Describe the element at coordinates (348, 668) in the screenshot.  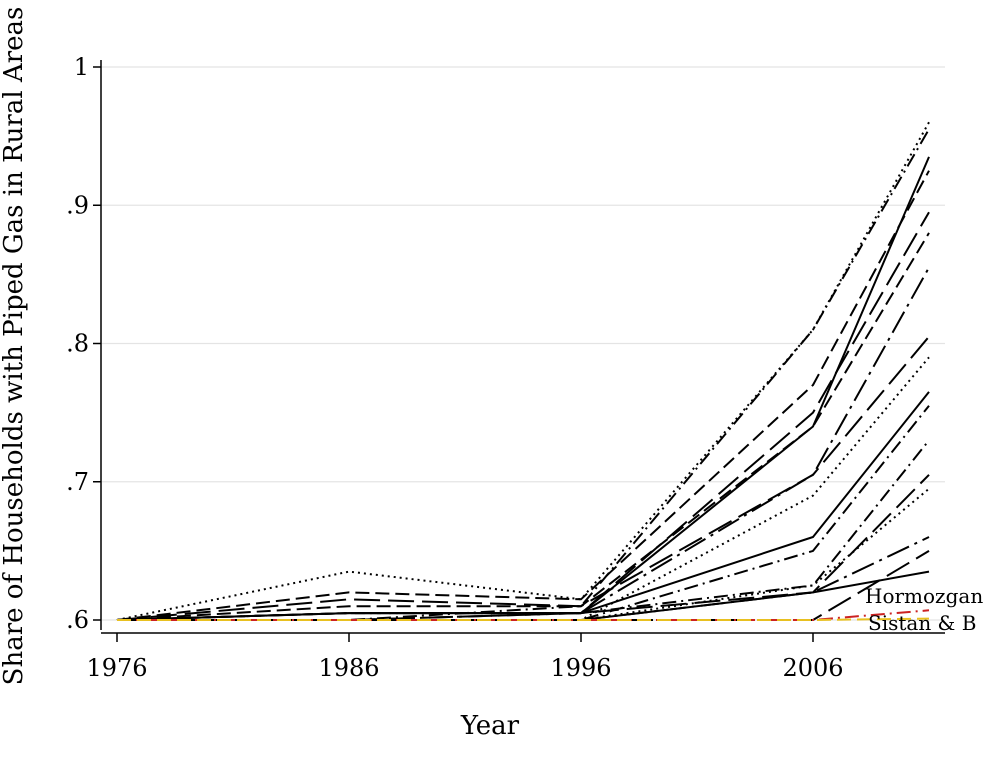
I see `x-tick-label: 1986` at that location.